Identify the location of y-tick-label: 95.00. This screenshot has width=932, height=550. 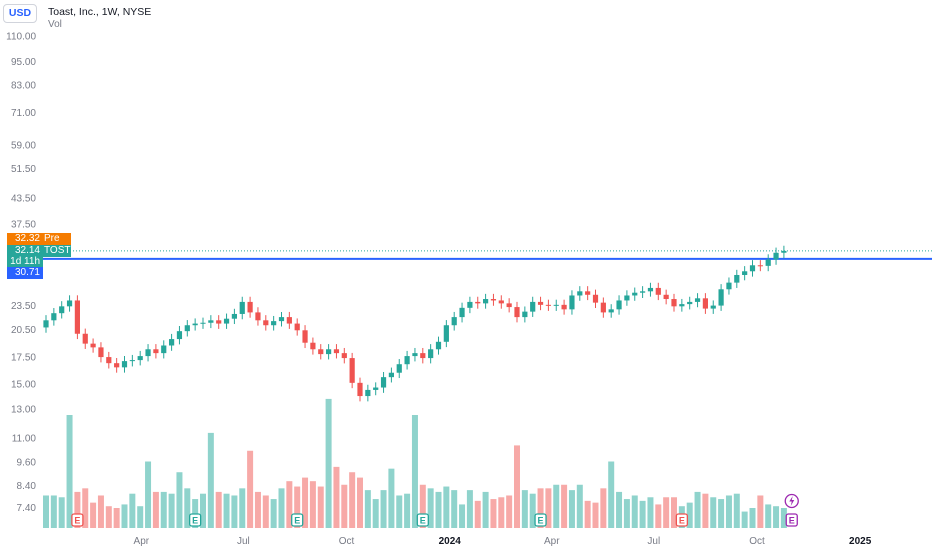
(23, 62).